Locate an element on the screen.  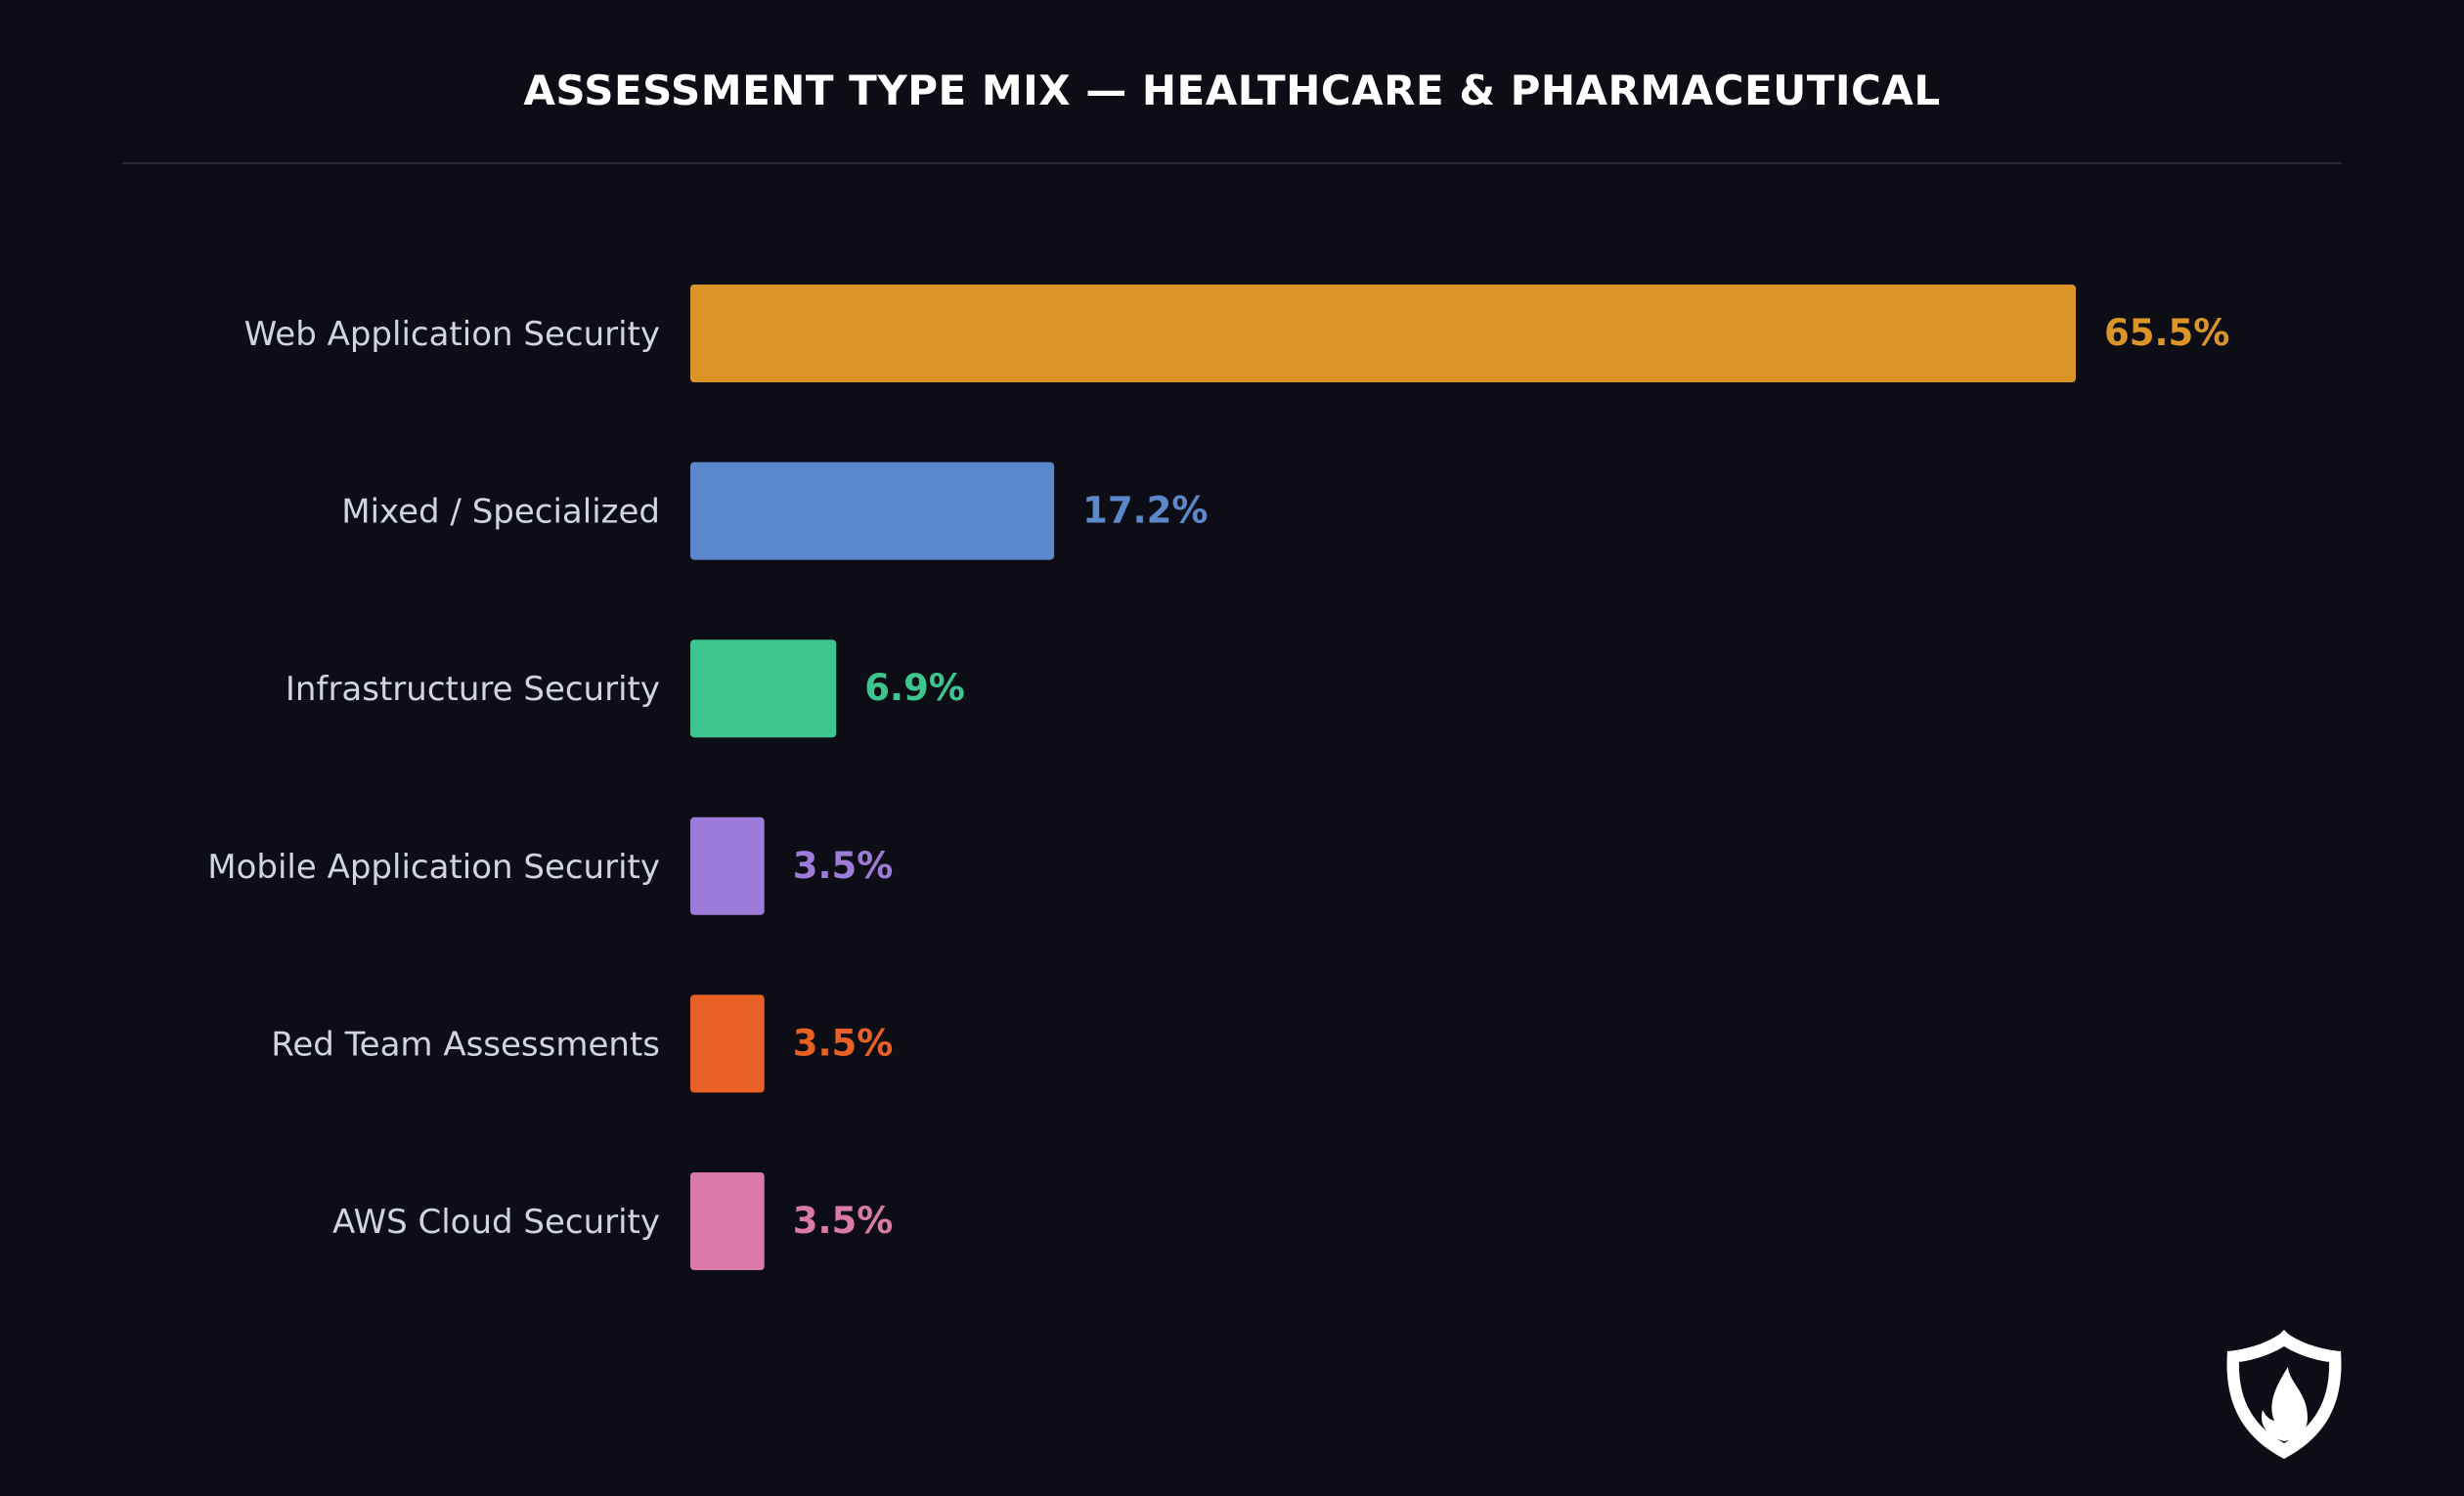
category-label: Web Application Security is located at coordinates (452, 334).